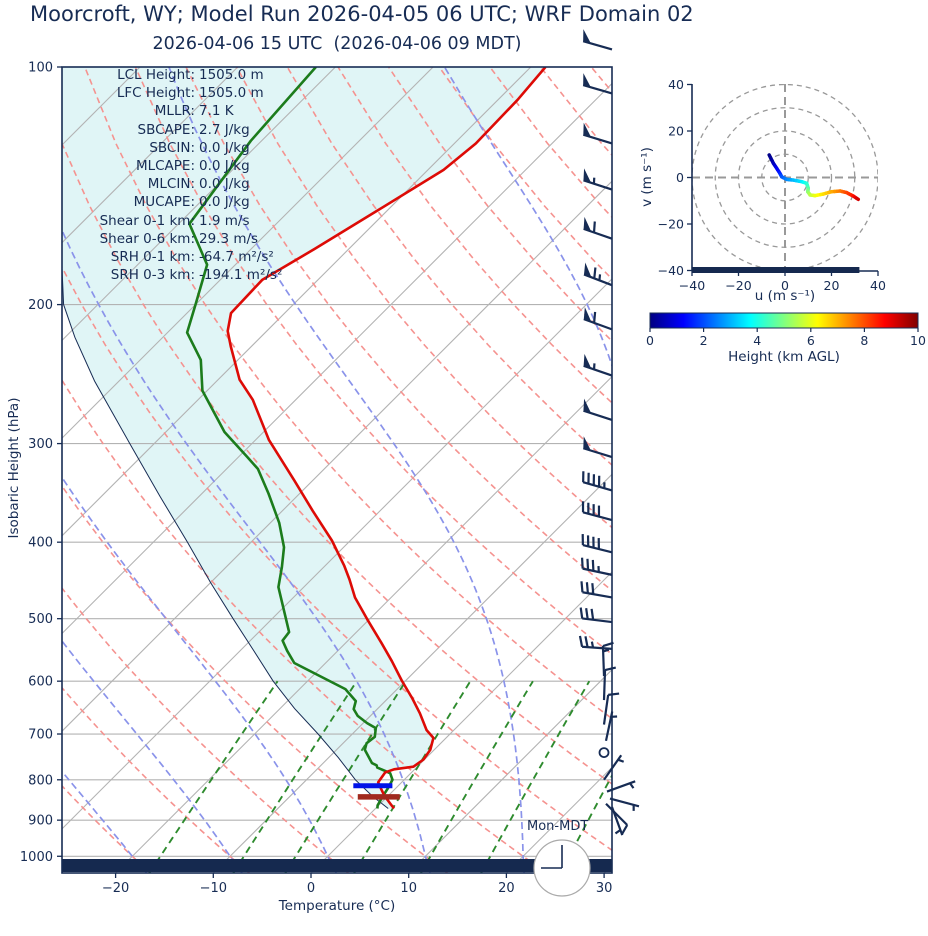 The height and width of the screenshot is (936, 928). I want to click on stat-label: MLLR:, so click(174, 111).